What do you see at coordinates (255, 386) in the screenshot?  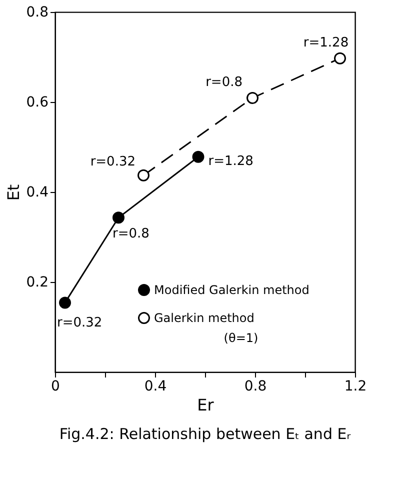 I see `x-tick-label: 0.8` at bounding box center [255, 386].